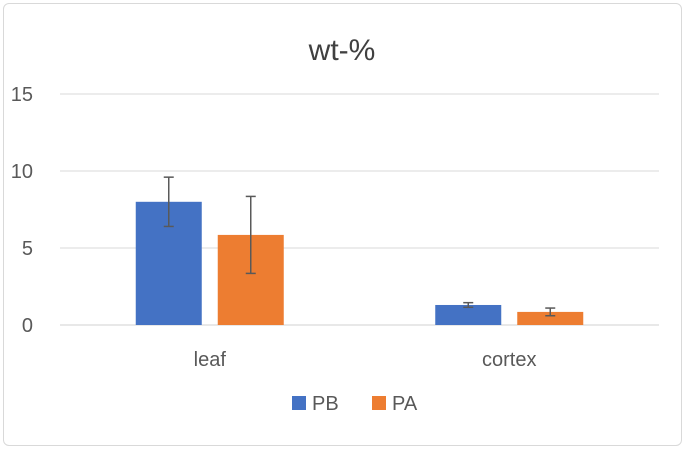  I want to click on y-tick-label: 5, so click(27, 249).